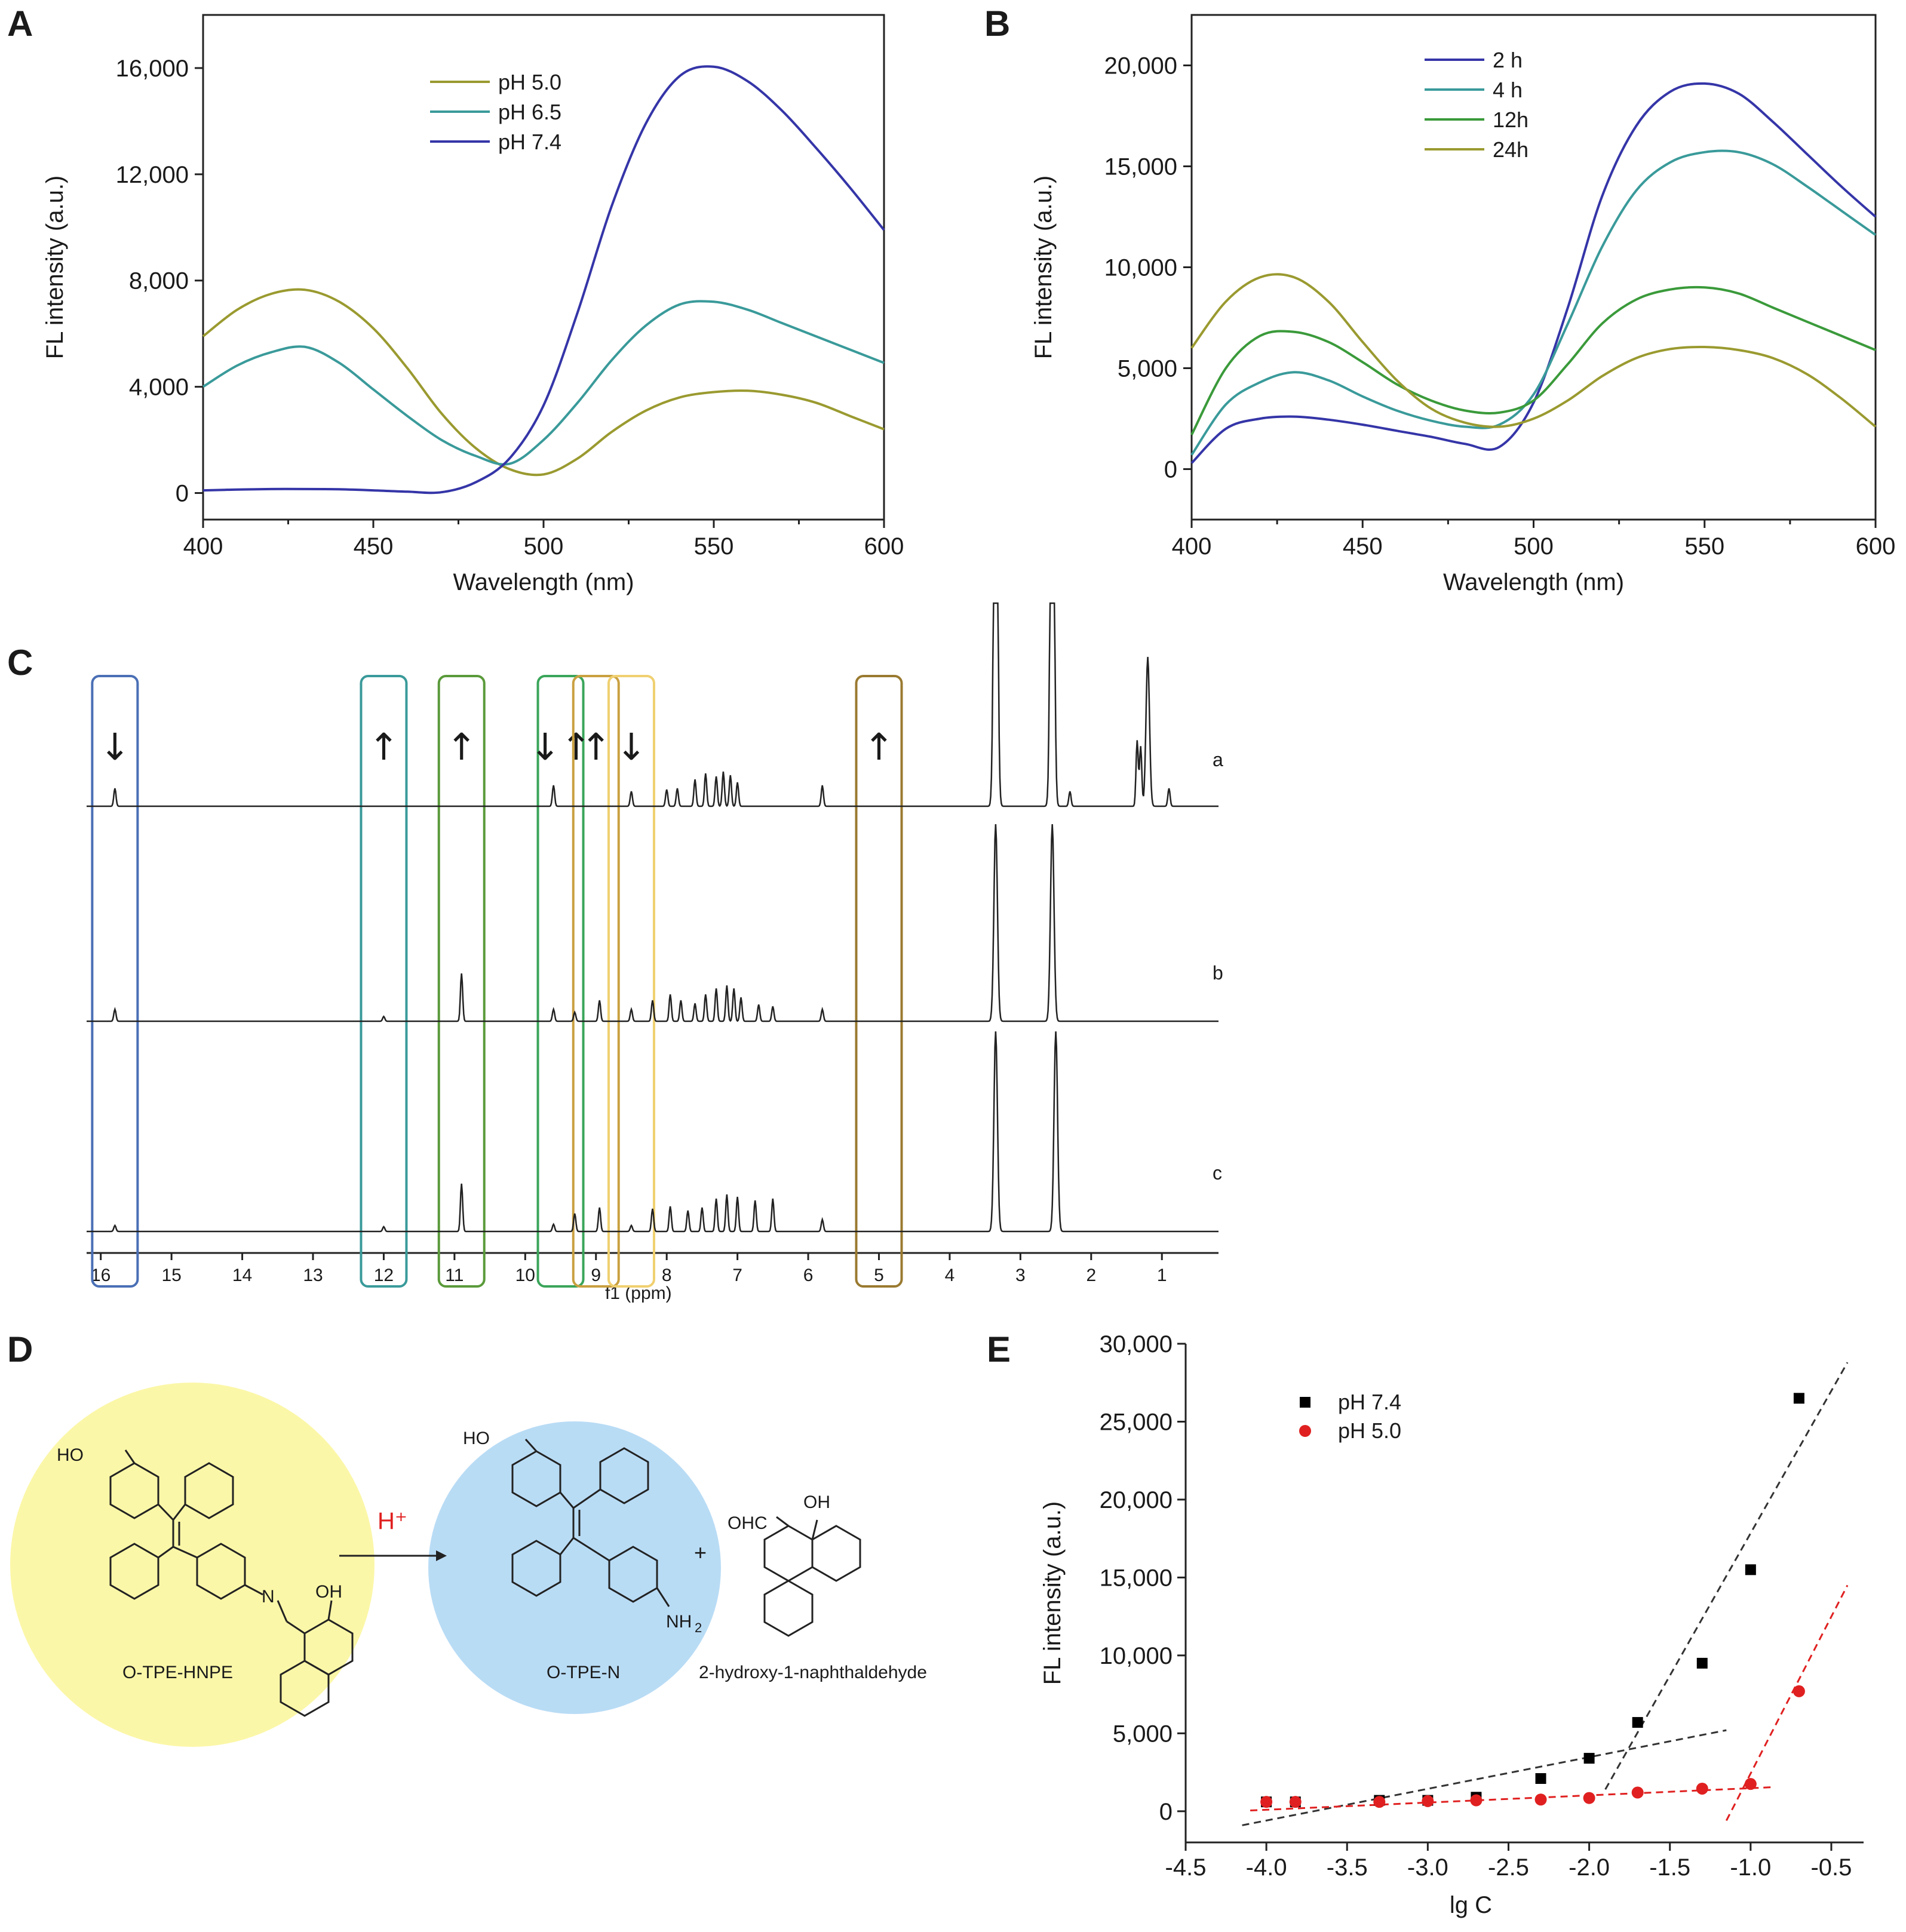 The width and height of the screenshot is (1906, 1932). I want to click on x-tick-label: -4.0, so click(1266, 1867).